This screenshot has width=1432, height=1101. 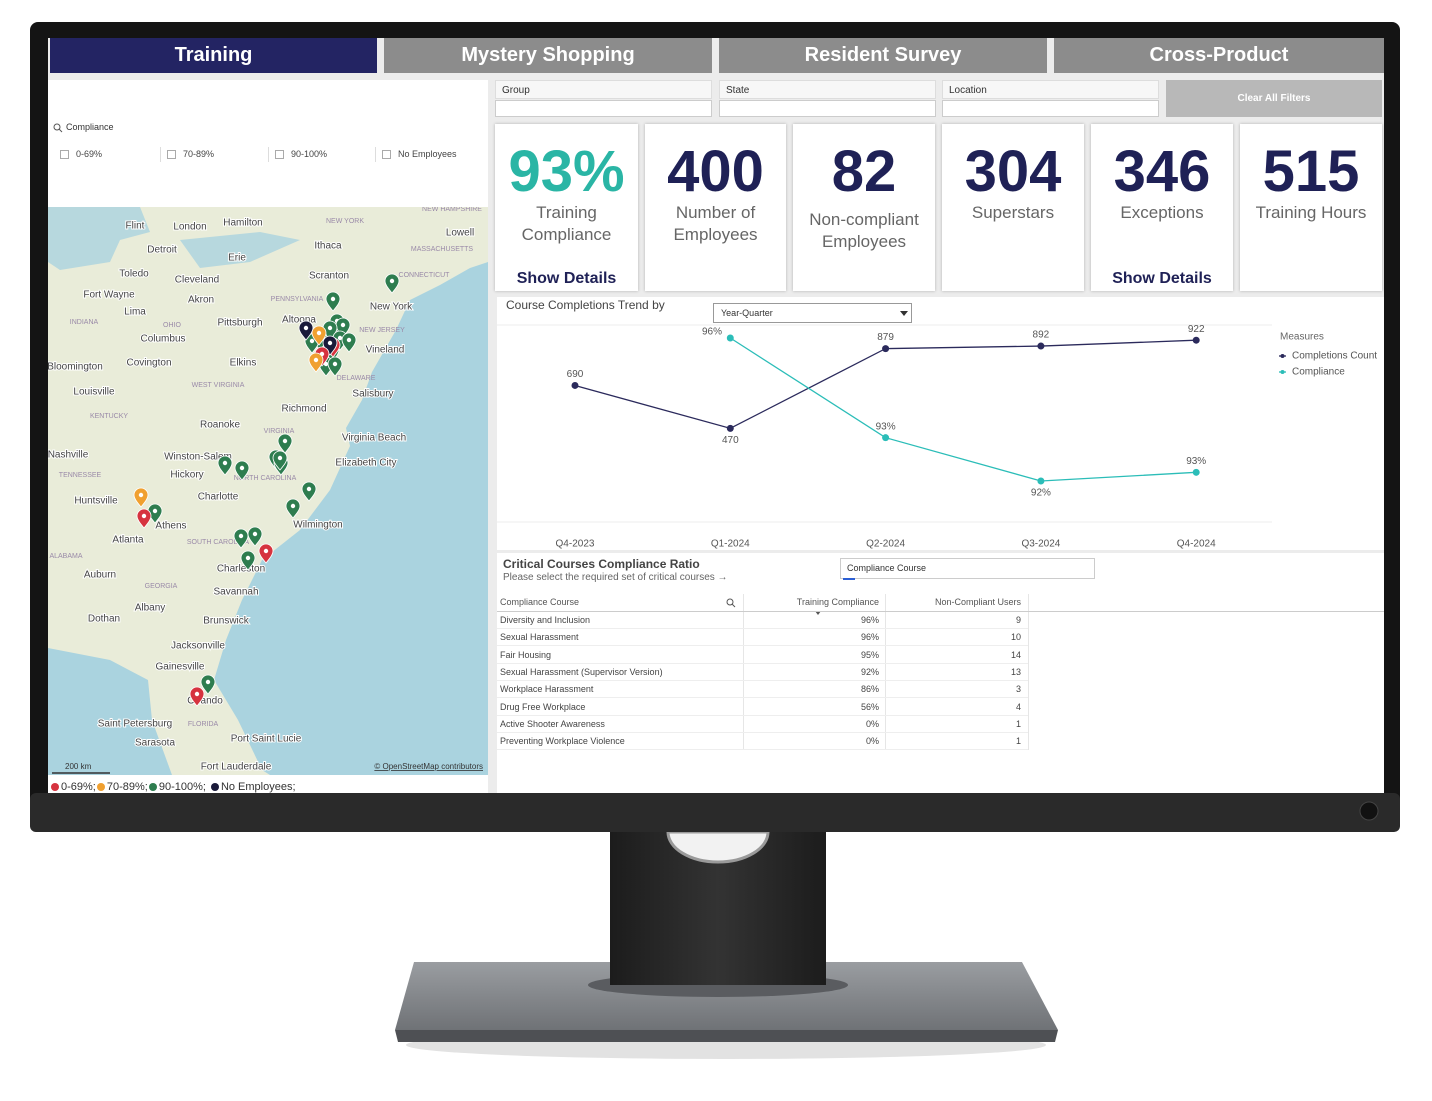 I want to click on place-label: Bloomington, so click(x=75, y=367).